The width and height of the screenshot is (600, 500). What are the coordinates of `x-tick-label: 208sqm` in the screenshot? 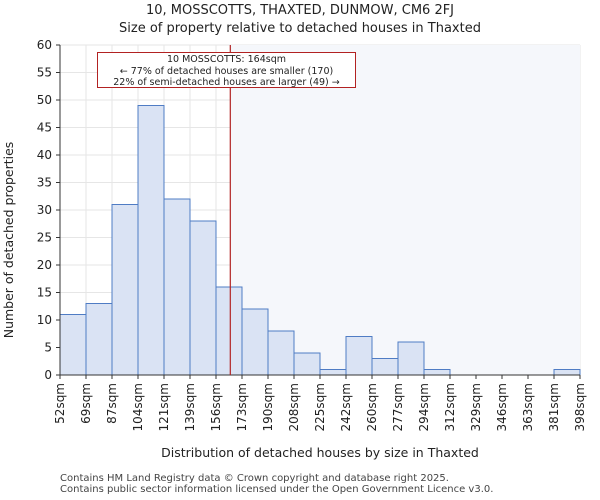 It's located at (294, 407).